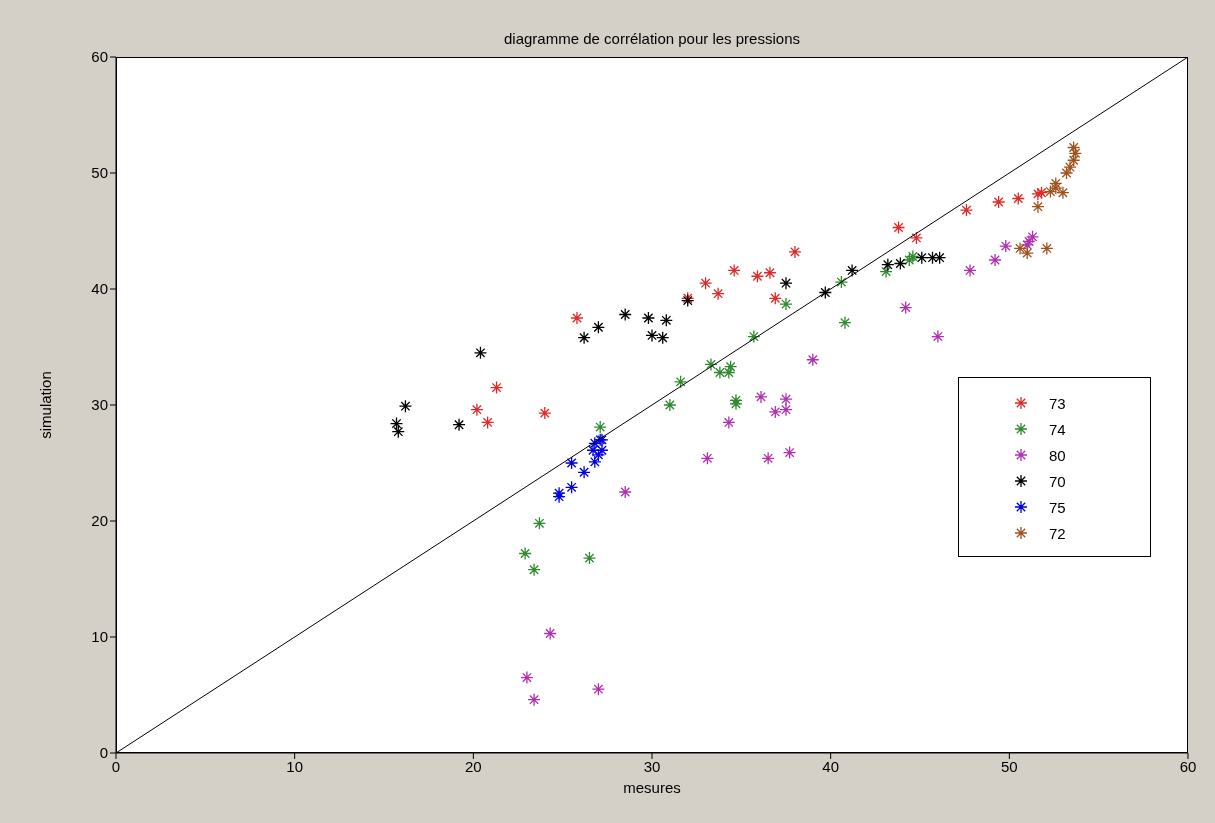 This screenshot has width=1215, height=823. Describe the element at coordinates (99, 521) in the screenshot. I see `y-tick-label: 20` at that location.